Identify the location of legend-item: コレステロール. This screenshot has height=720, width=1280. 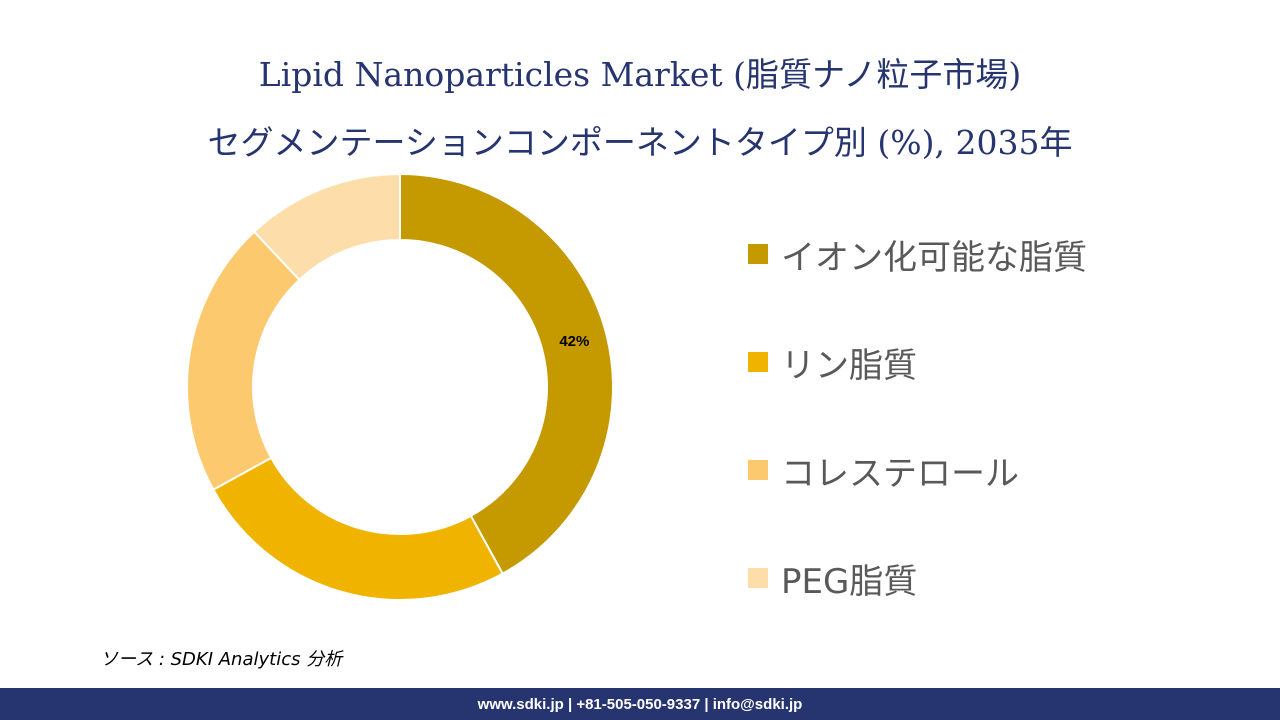
(1008, 470).